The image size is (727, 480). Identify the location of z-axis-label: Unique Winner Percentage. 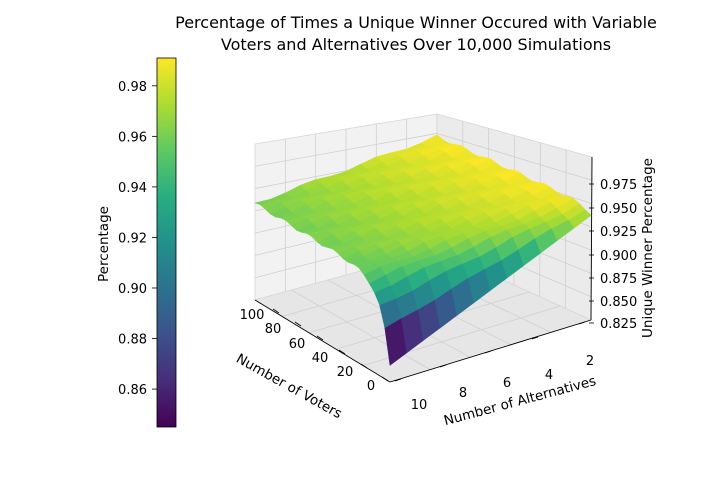
(648, 248).